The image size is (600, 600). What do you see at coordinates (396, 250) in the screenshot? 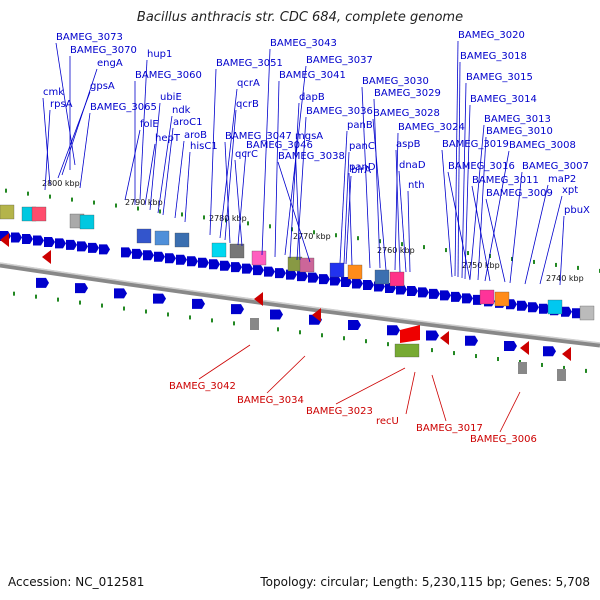
I see `kbp-label: 2760 kbp` at bounding box center [396, 250].